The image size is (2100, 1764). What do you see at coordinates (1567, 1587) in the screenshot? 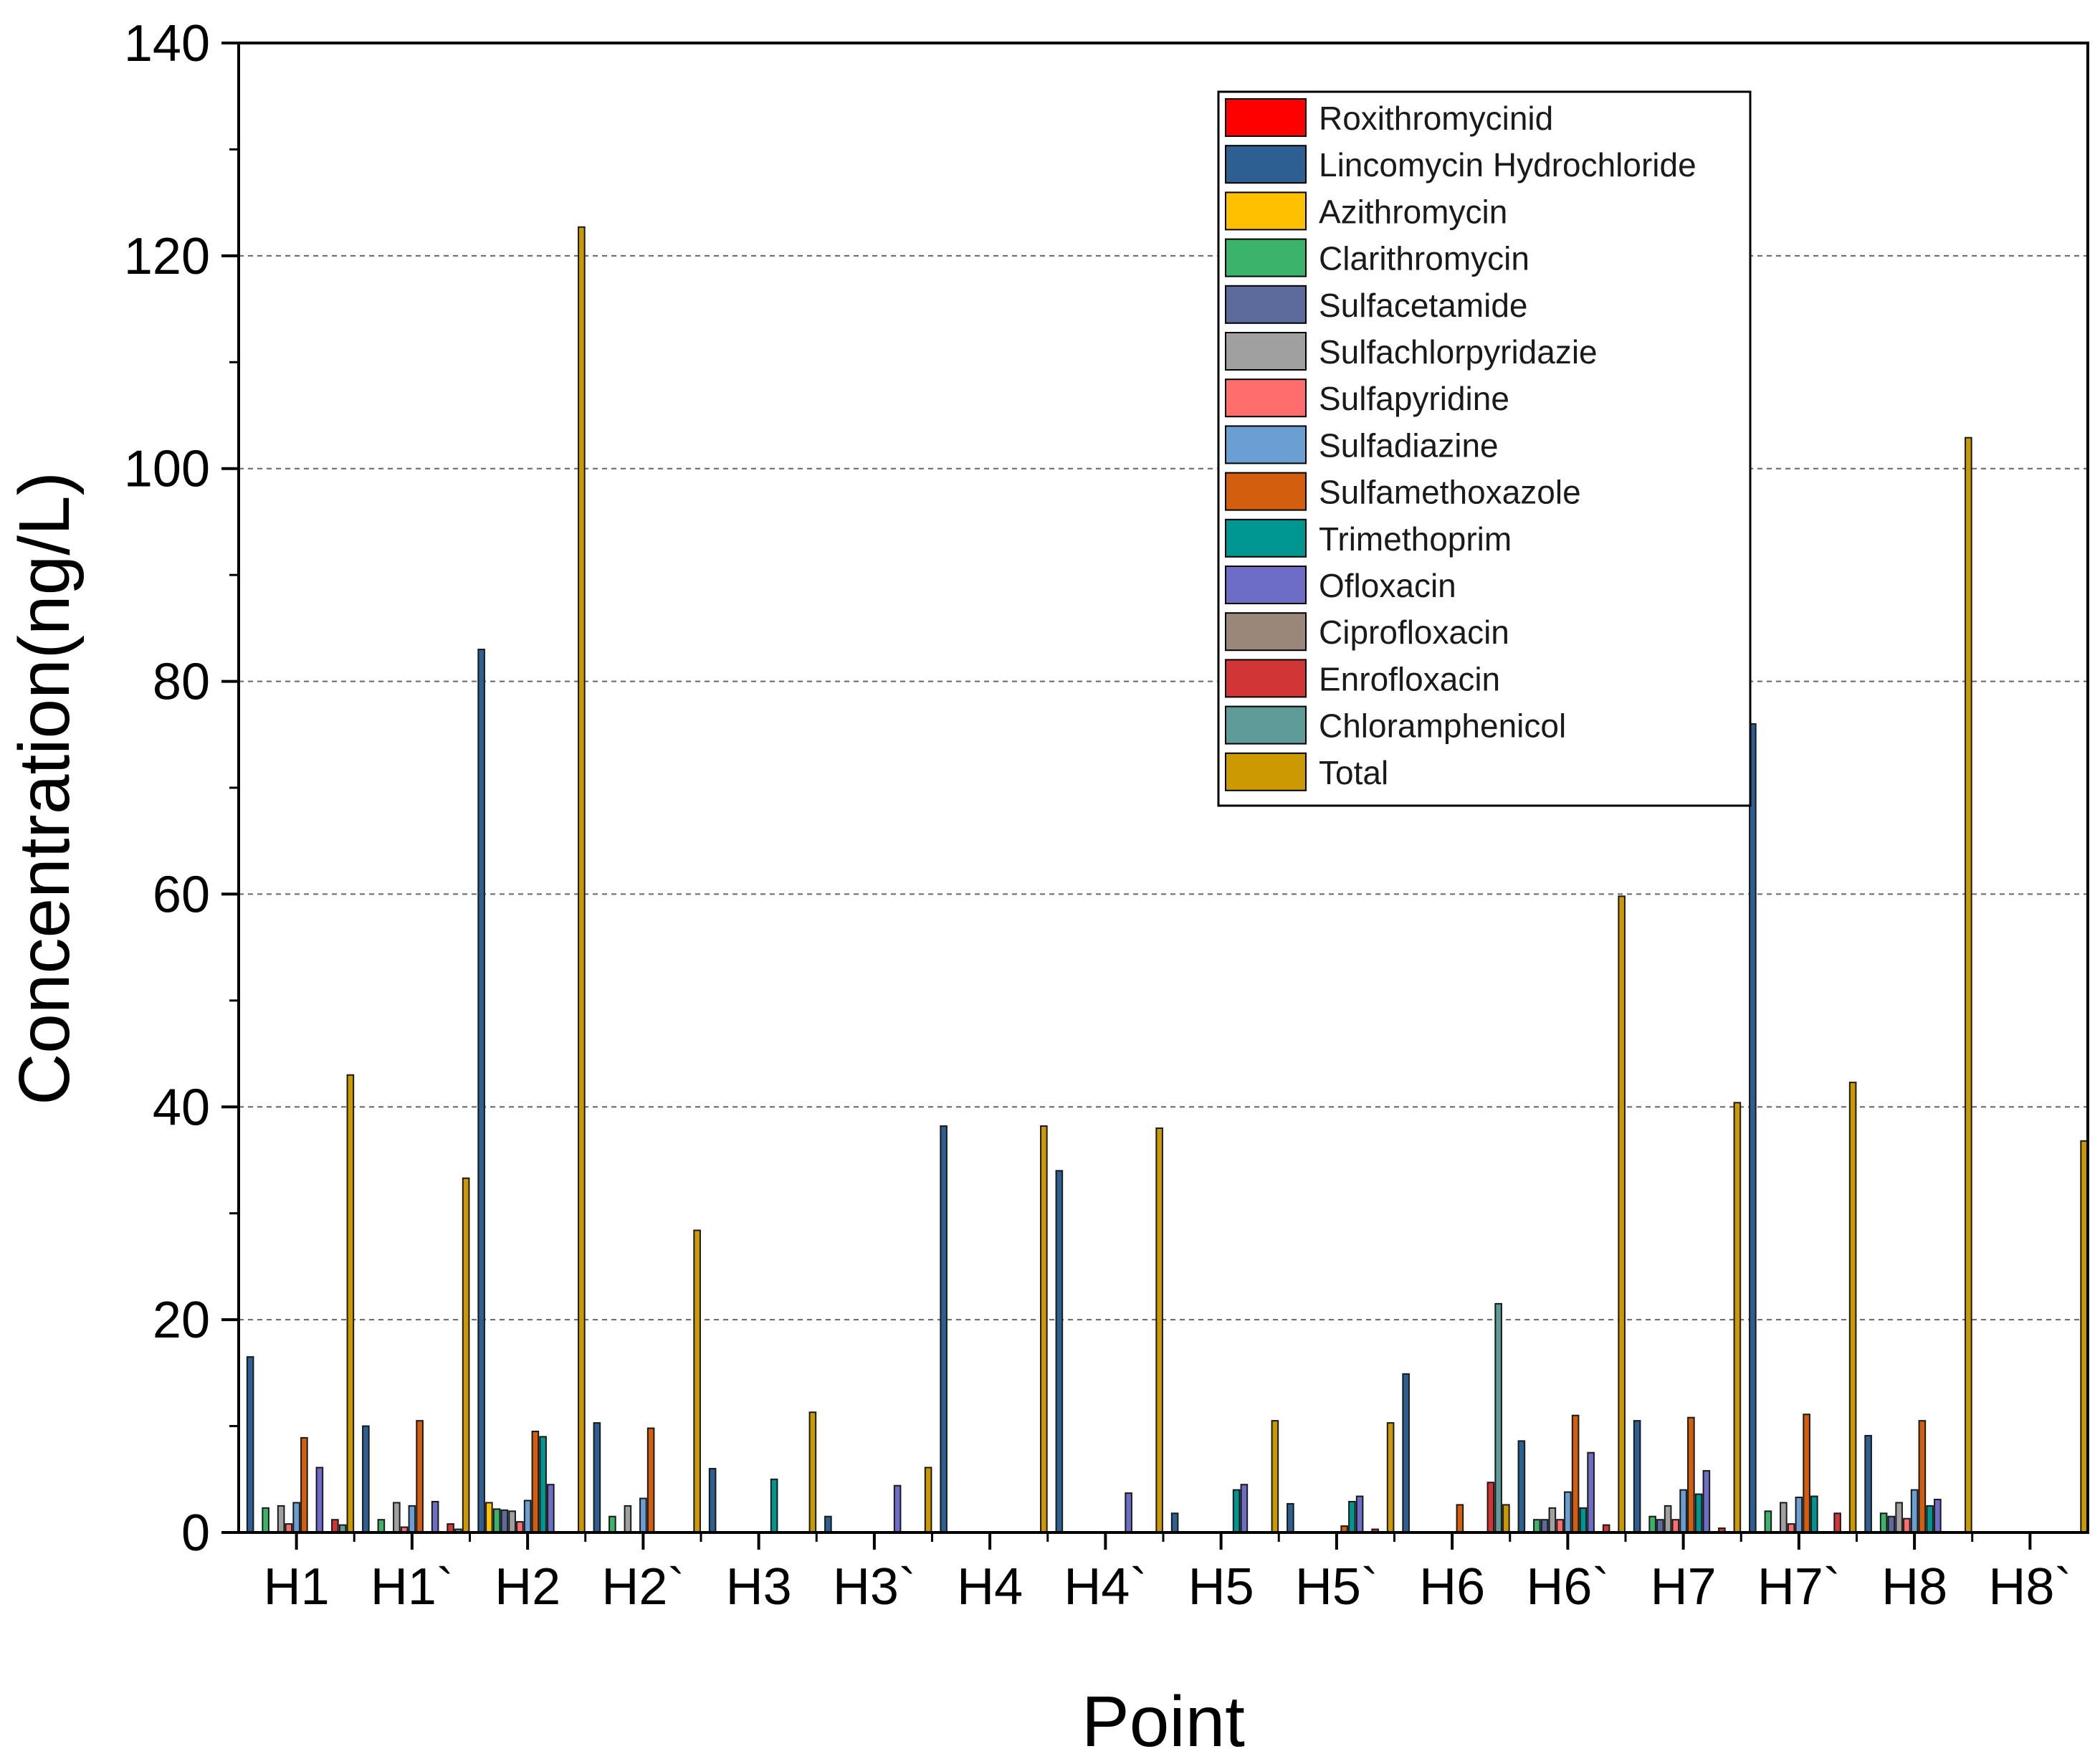
I see `x-tick-label: H6`` at bounding box center [1567, 1587].